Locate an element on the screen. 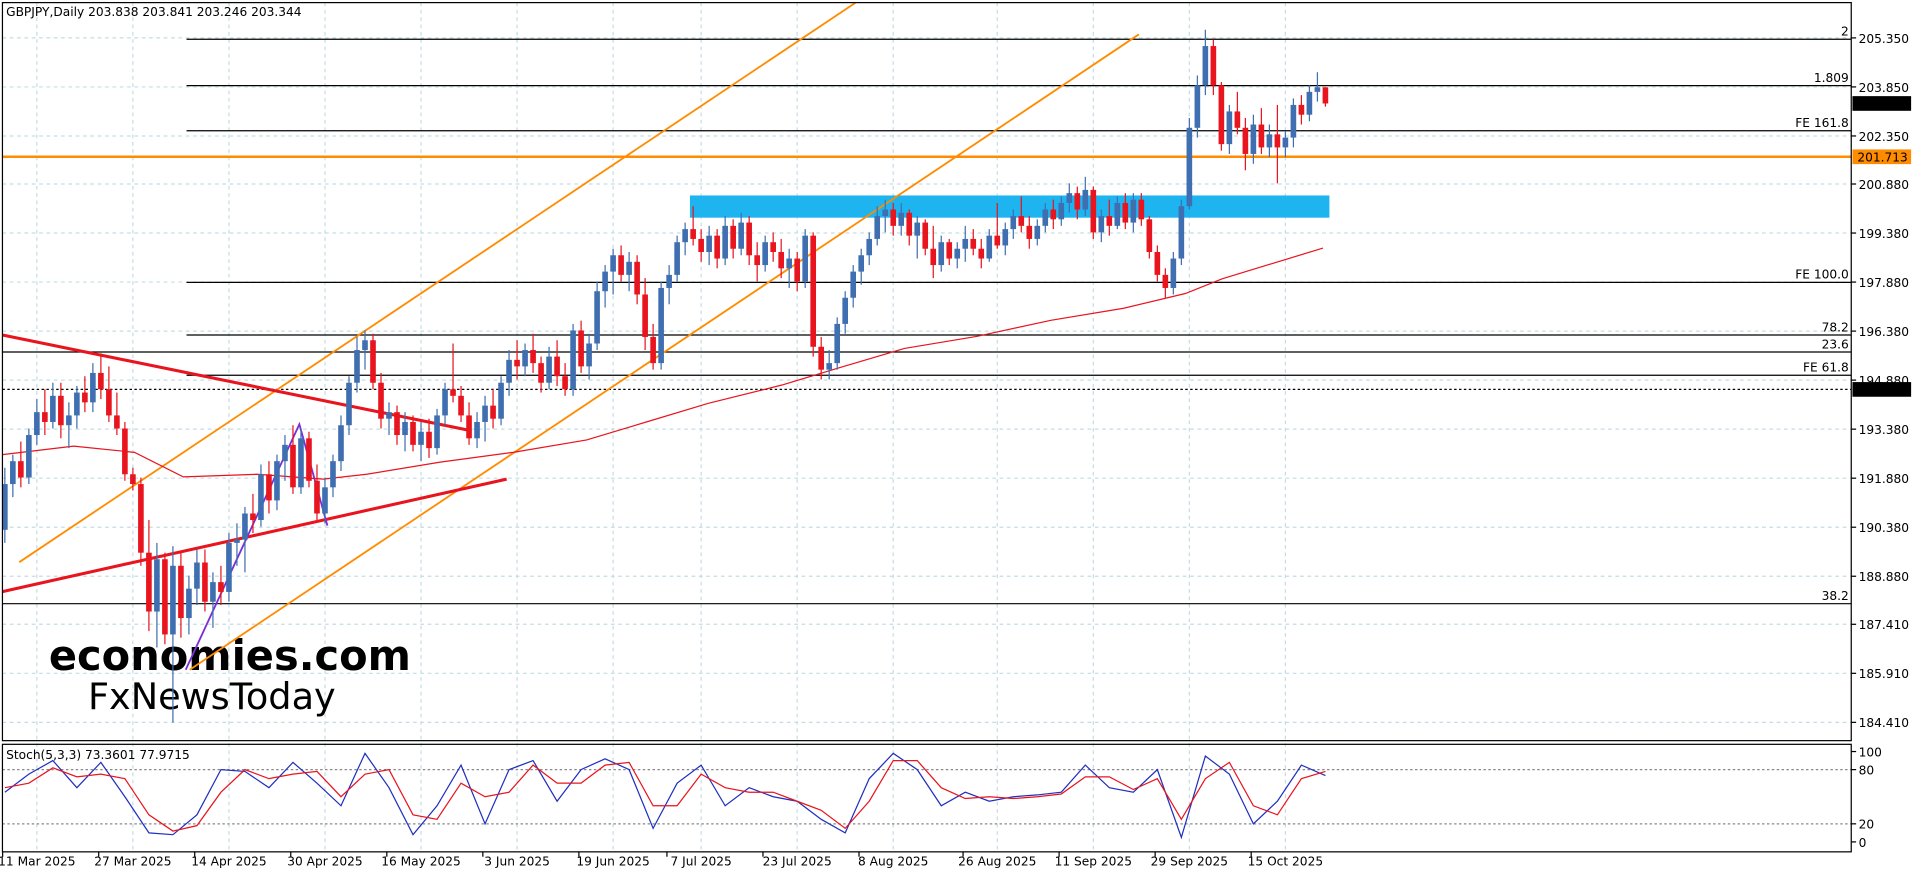 The image size is (1916, 874). x-tick-label: 11 Sep 2025 is located at coordinates (1093, 861).